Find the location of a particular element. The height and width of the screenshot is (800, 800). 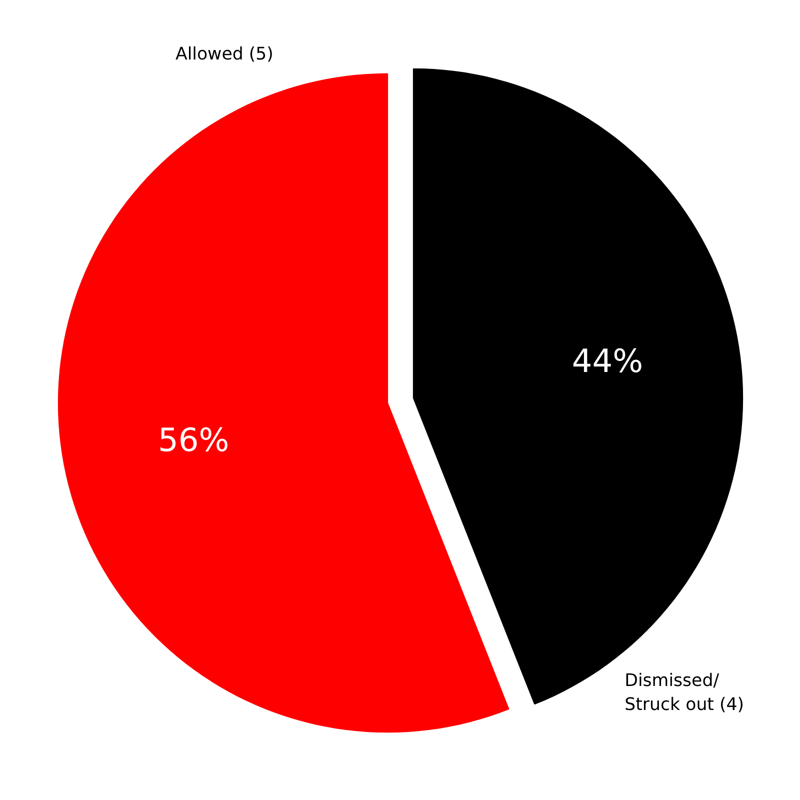

slice-label: Allowed (5) is located at coordinates (224, 54).